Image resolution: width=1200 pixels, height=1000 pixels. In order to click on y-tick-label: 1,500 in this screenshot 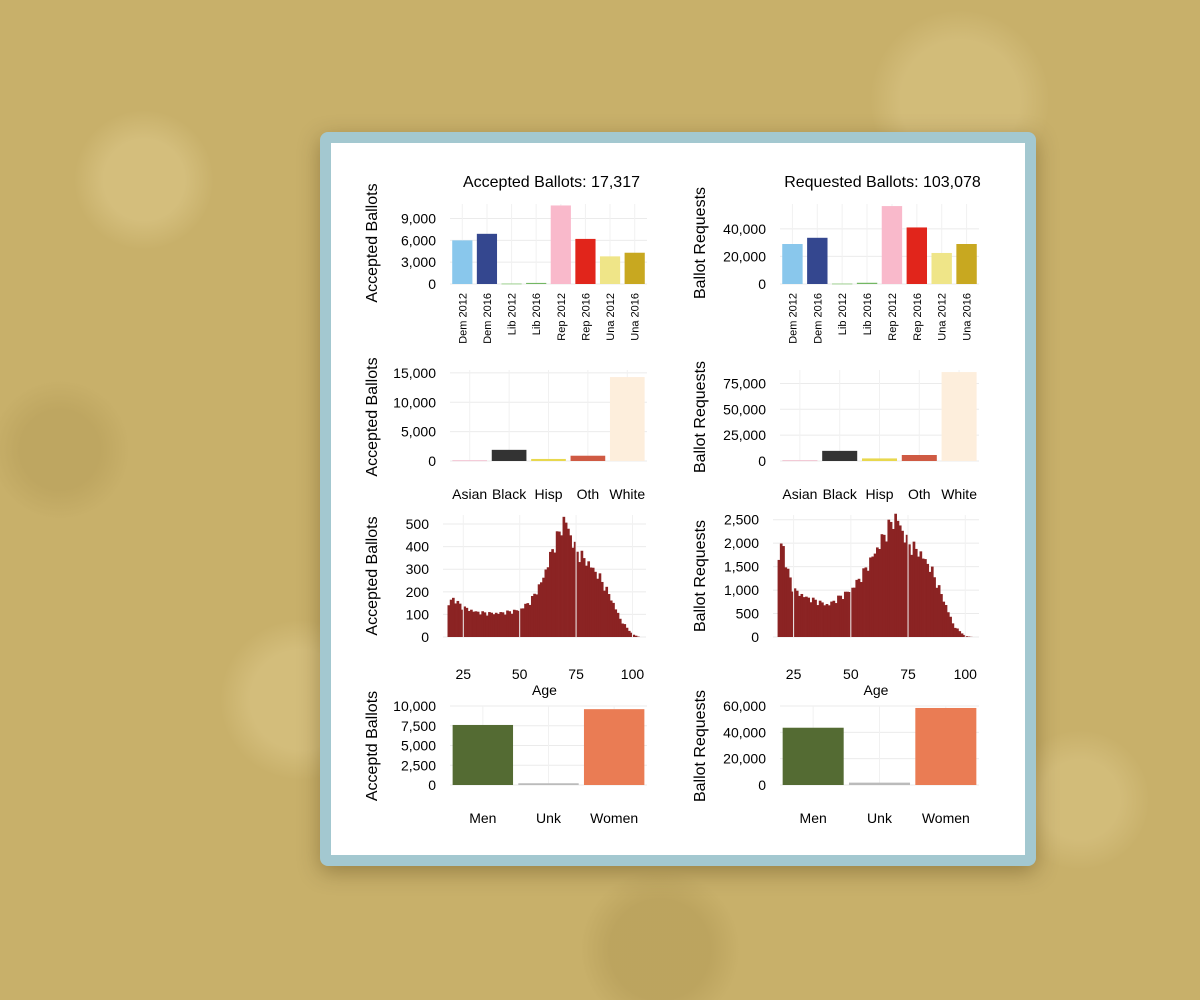, I will do `click(741, 567)`.